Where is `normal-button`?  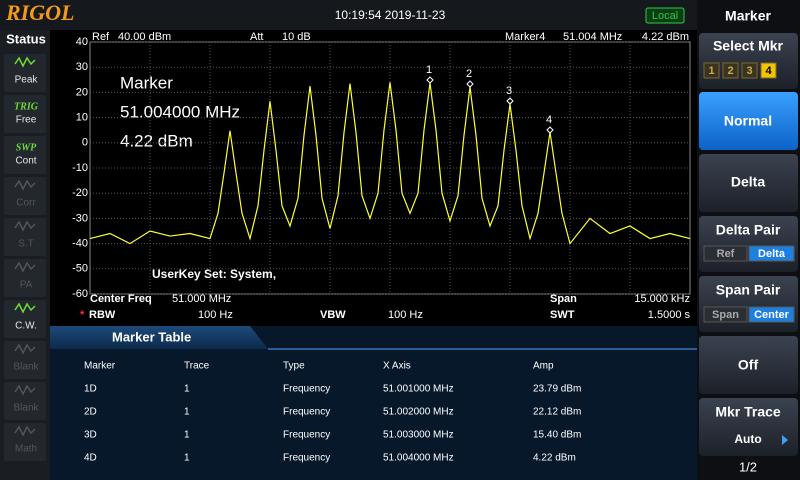
normal-button is located at coordinates (748, 121).